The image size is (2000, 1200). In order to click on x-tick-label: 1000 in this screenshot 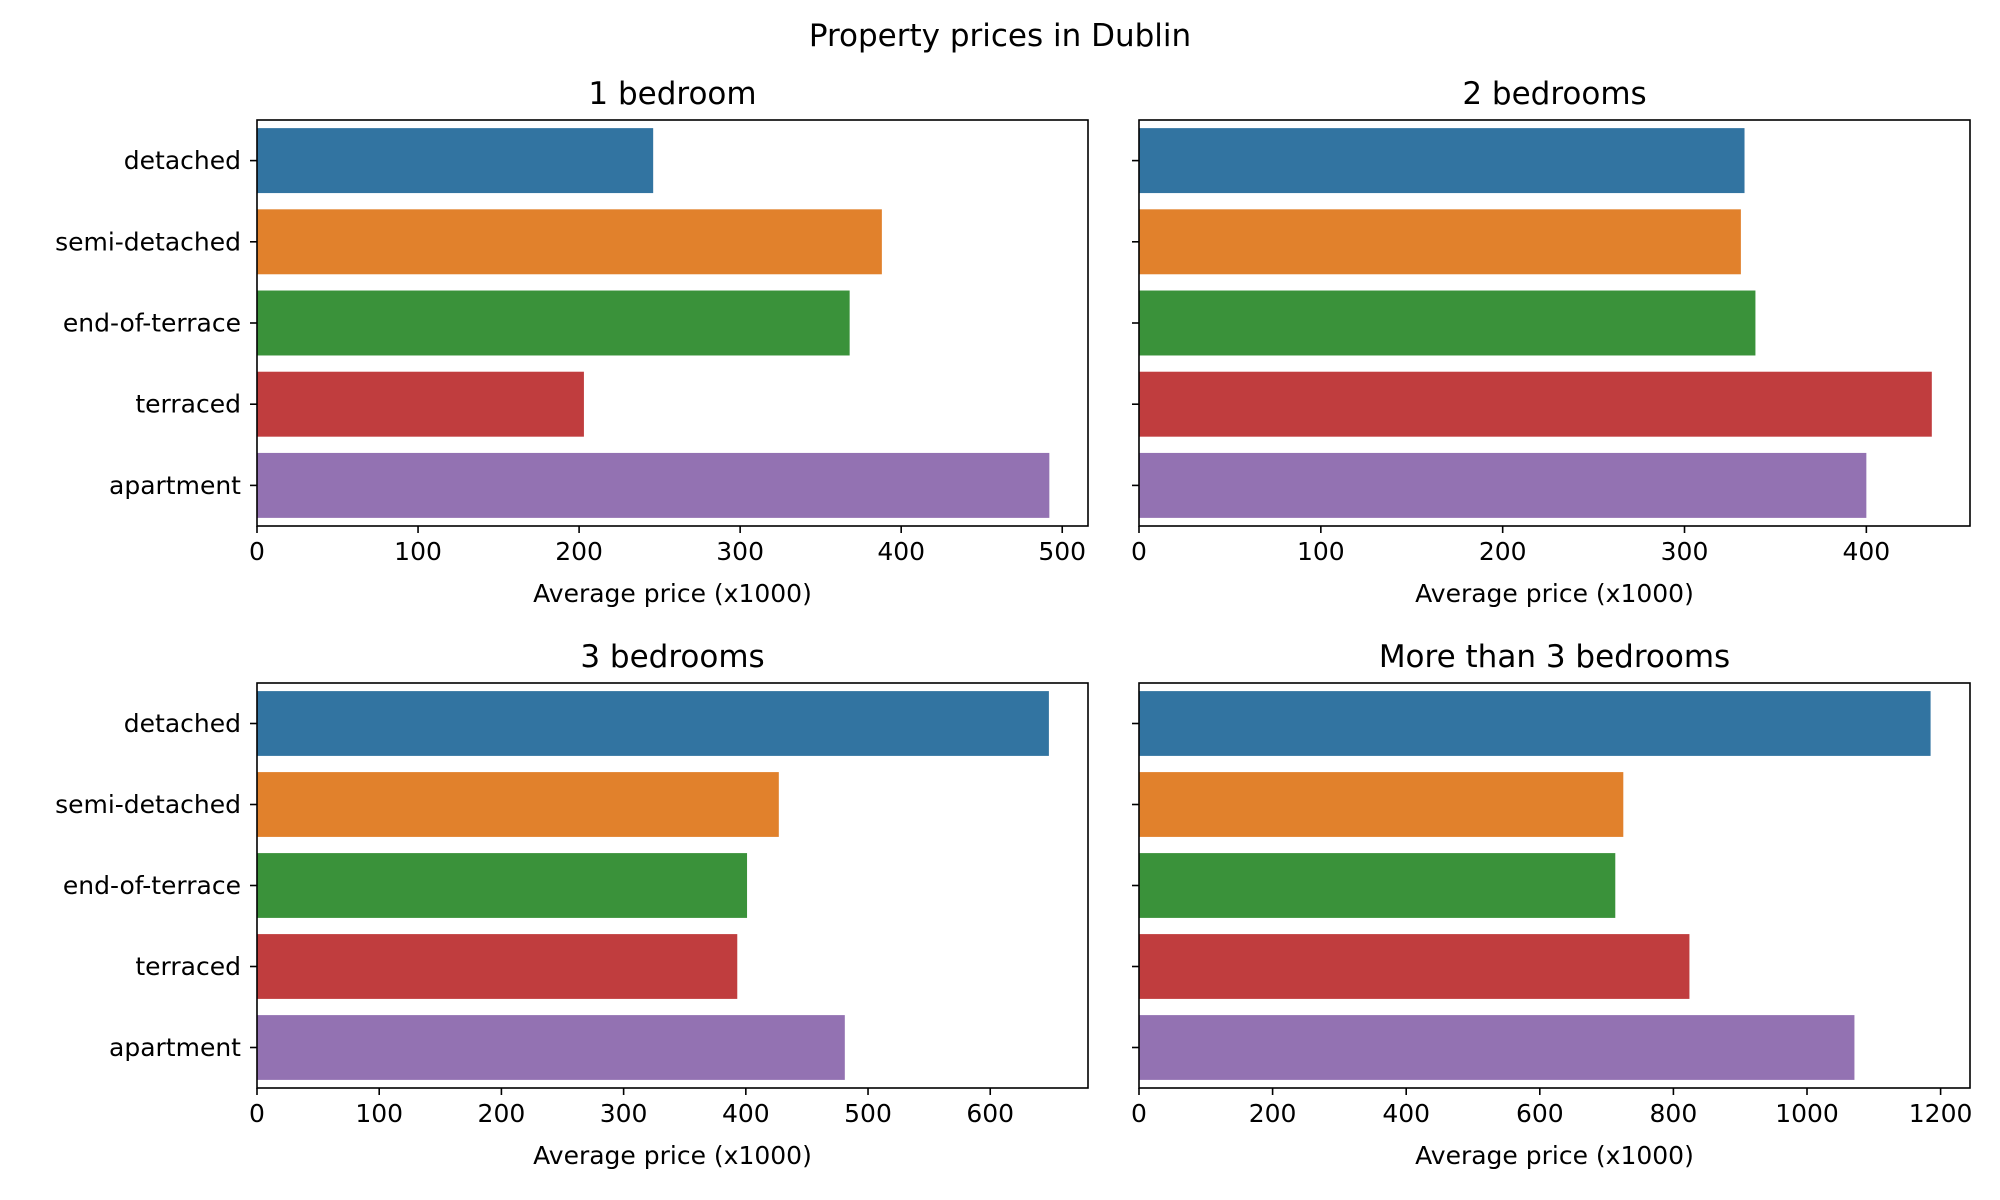, I will do `click(1807, 1113)`.